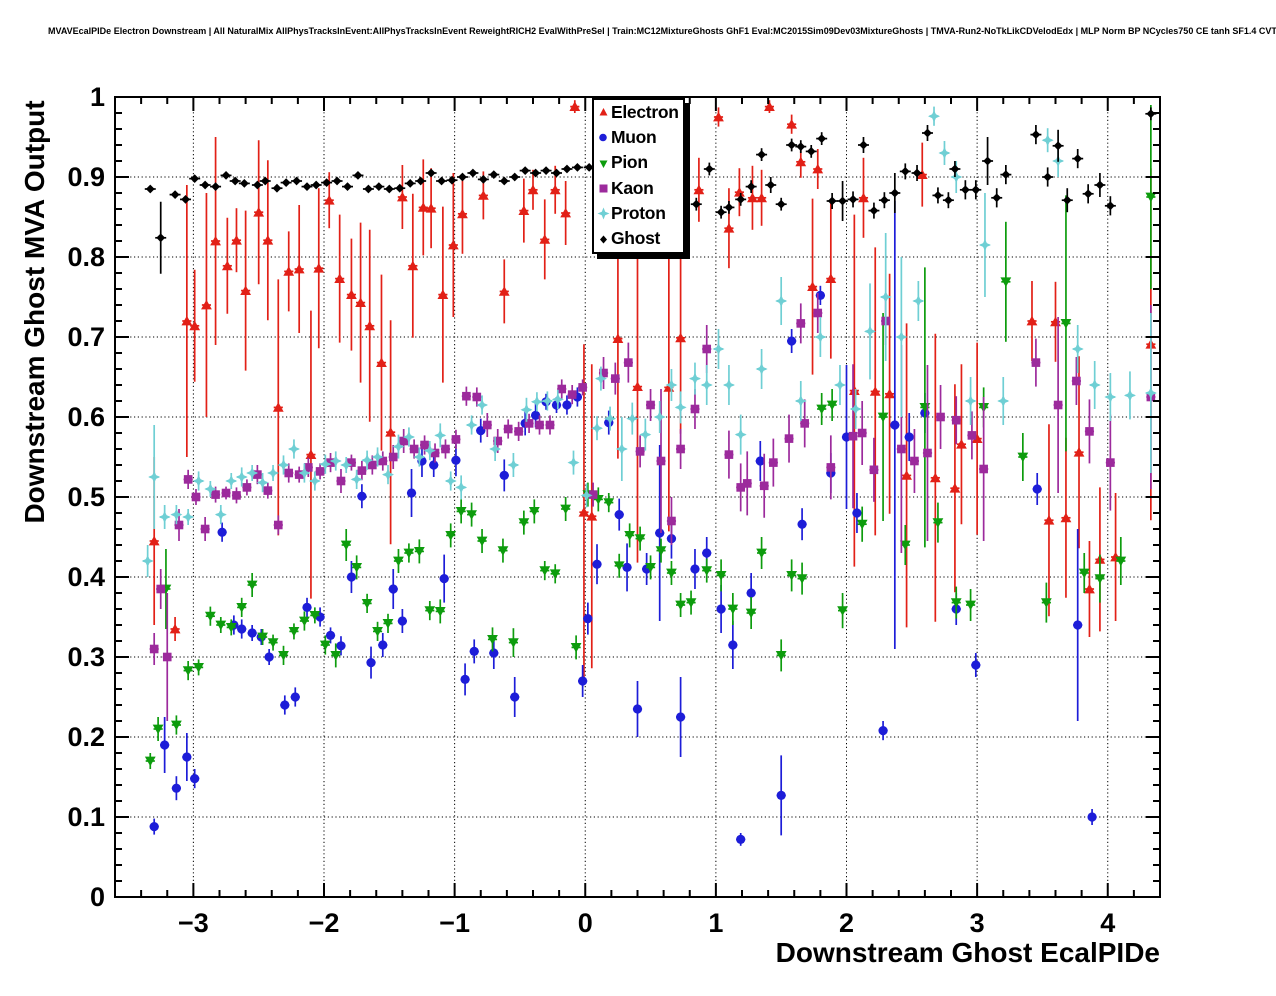 The image size is (1276, 996). Describe the element at coordinates (585, 923) in the screenshot. I see `x-tick-label: 0` at that location.